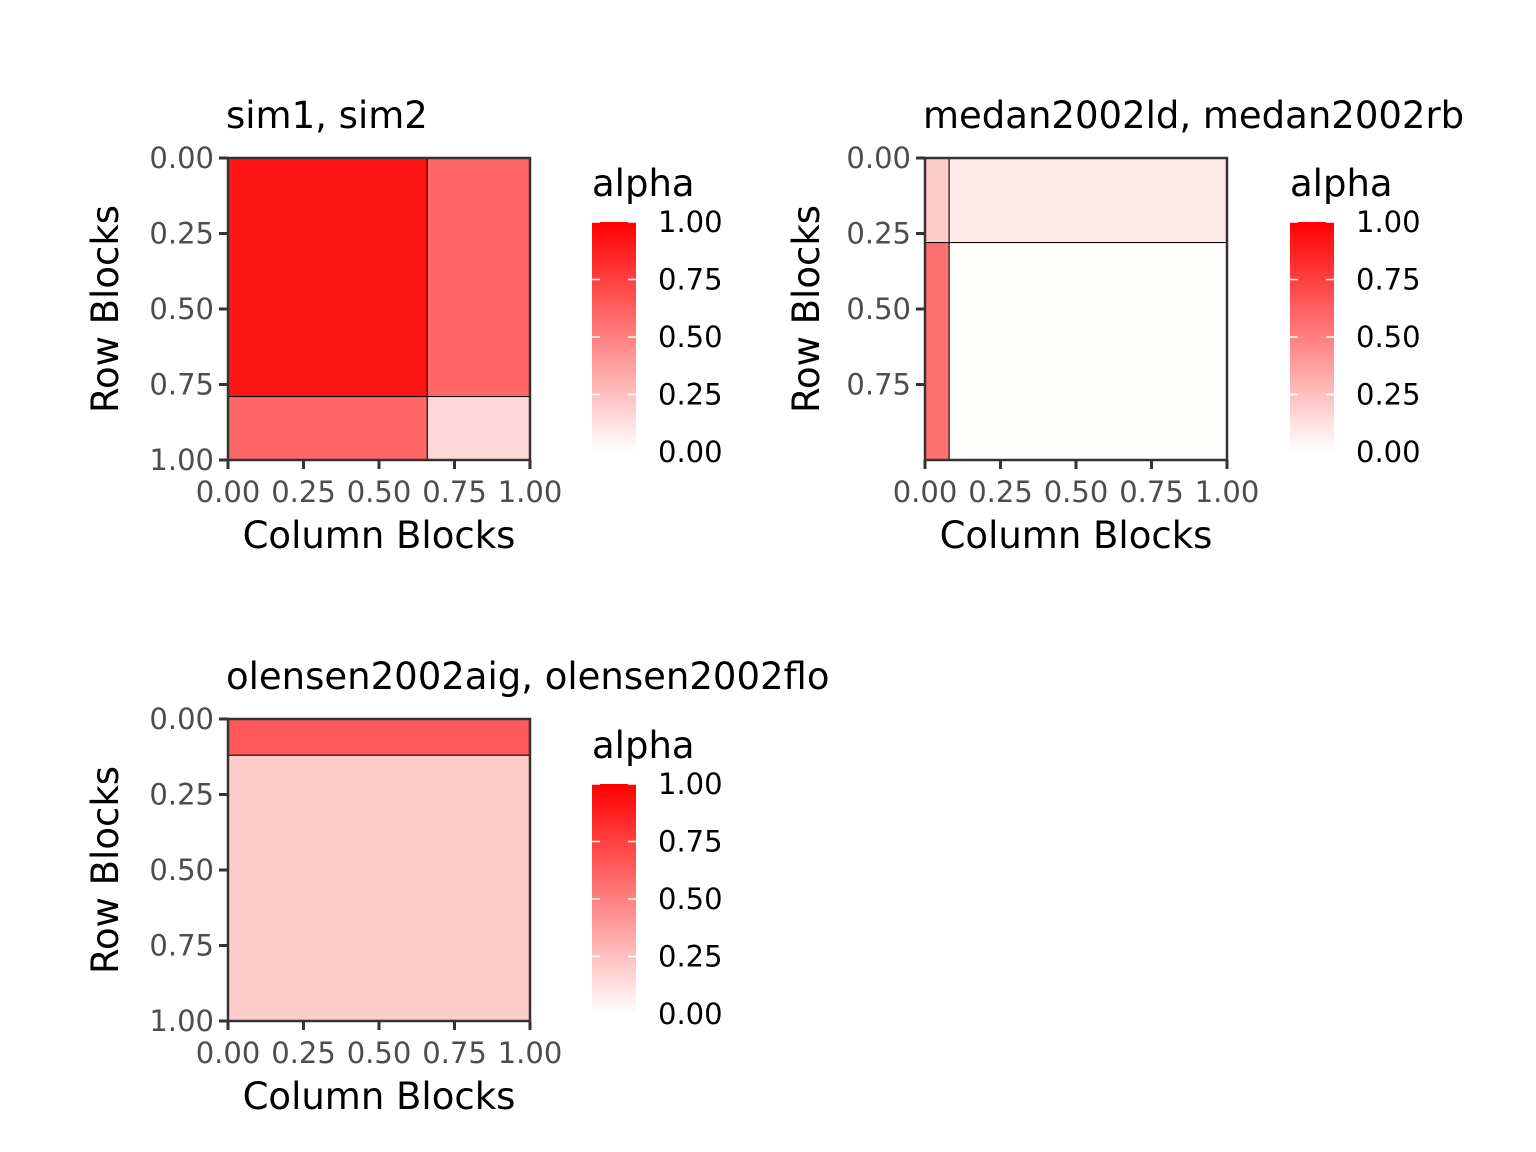  I want to click on panel-title: sim1, sim2, so click(327, 115).